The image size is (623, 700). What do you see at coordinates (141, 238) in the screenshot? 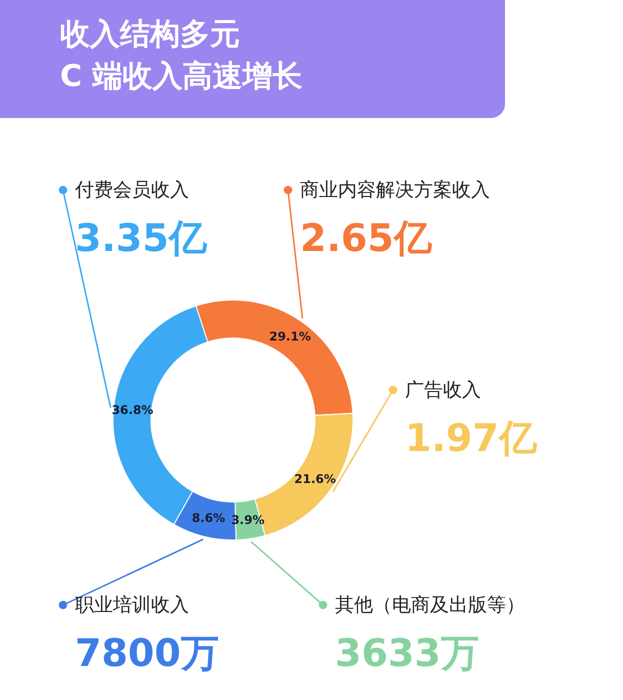
I see `text: 3.35亿` at bounding box center [141, 238].